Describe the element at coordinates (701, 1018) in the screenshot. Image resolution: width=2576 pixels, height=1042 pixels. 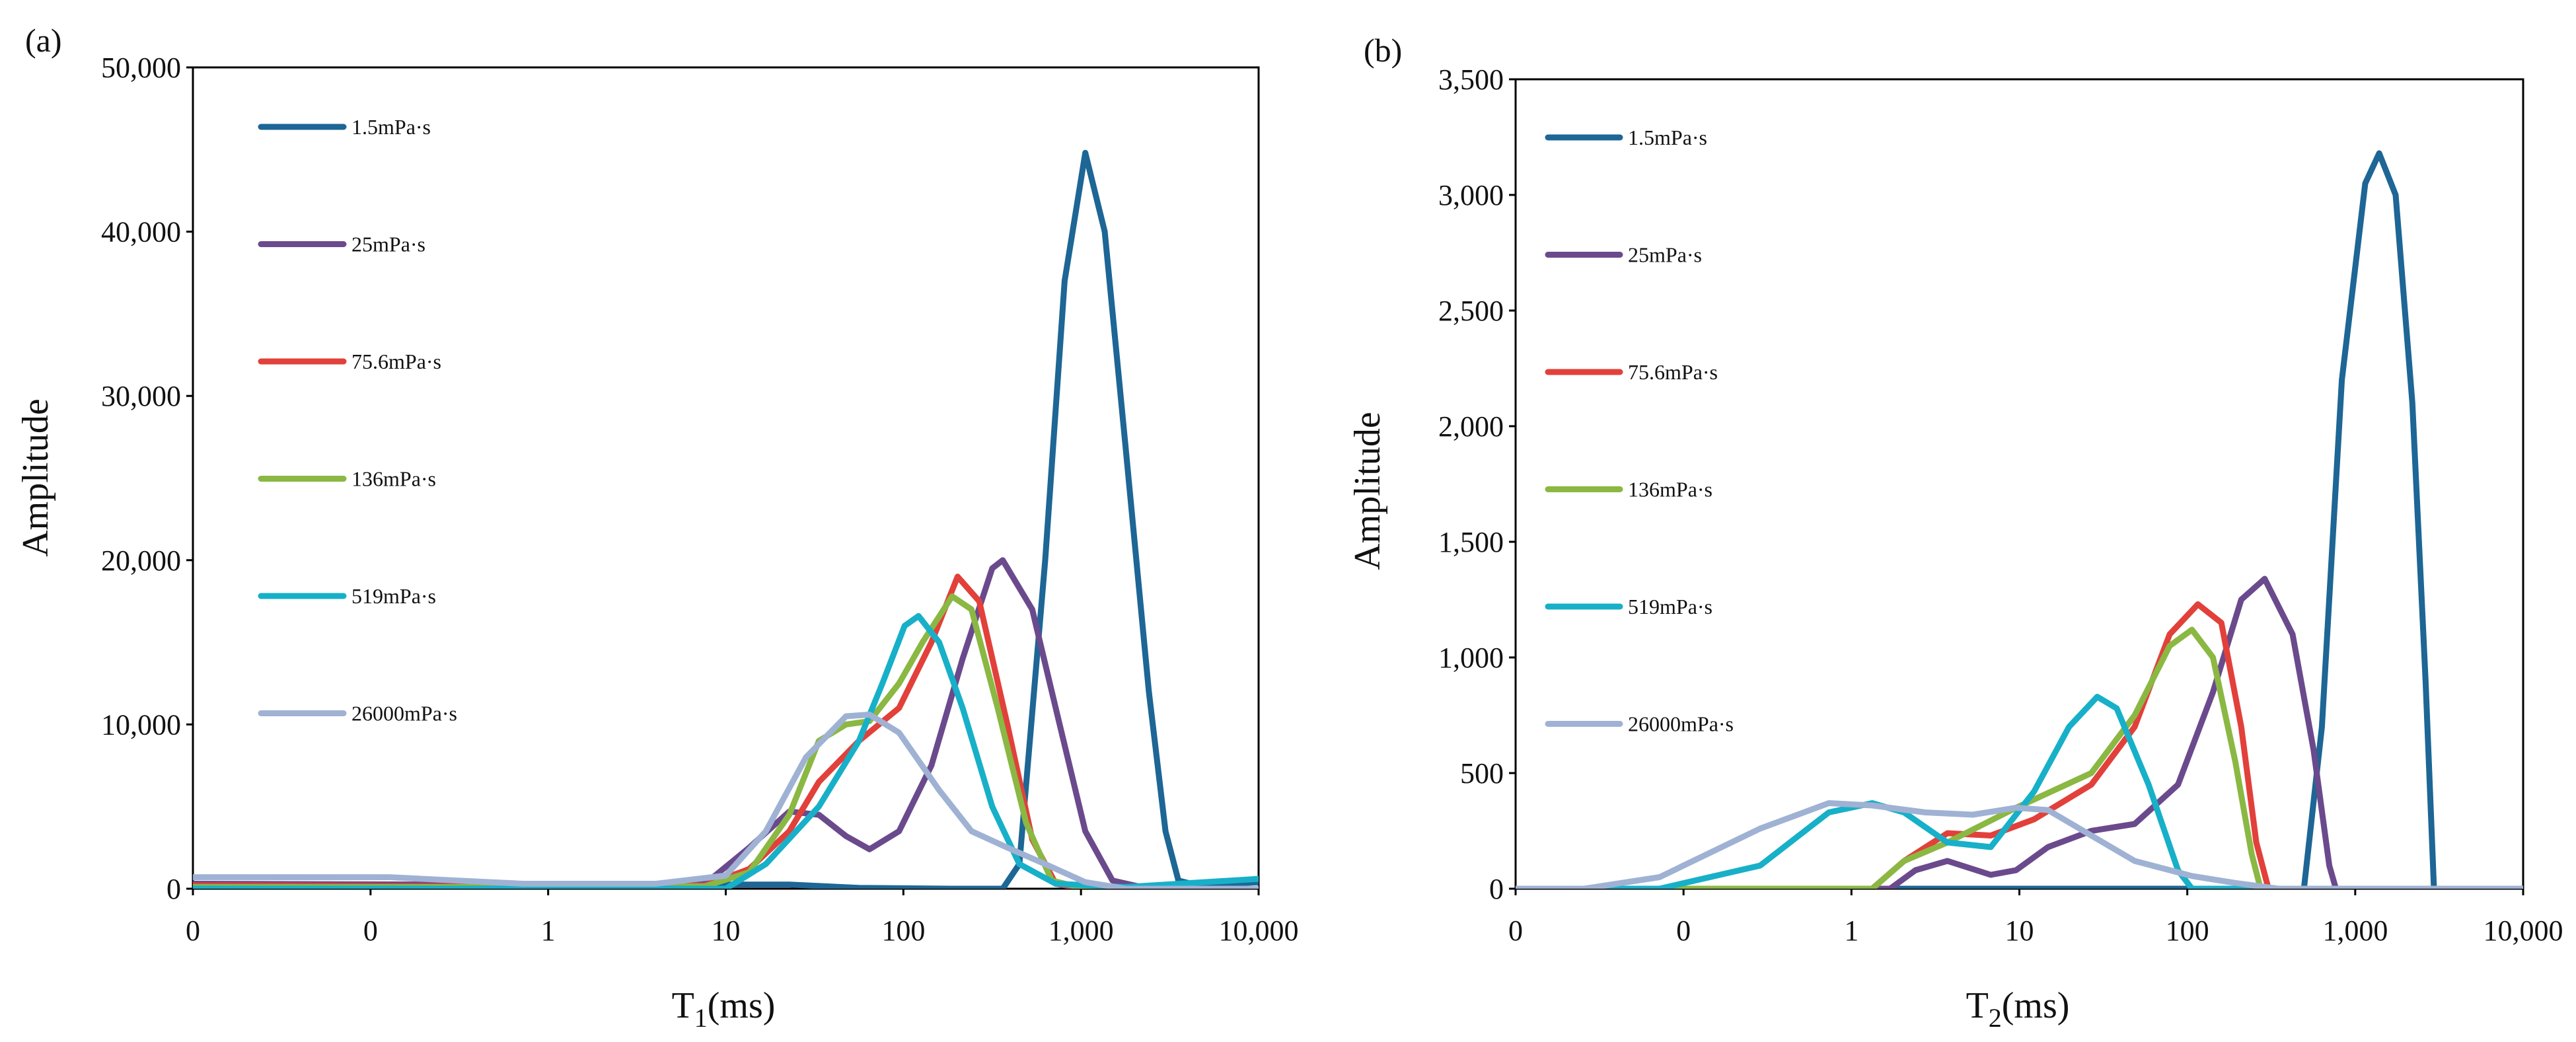
I see `x-axis-title-subscript: 1` at that location.